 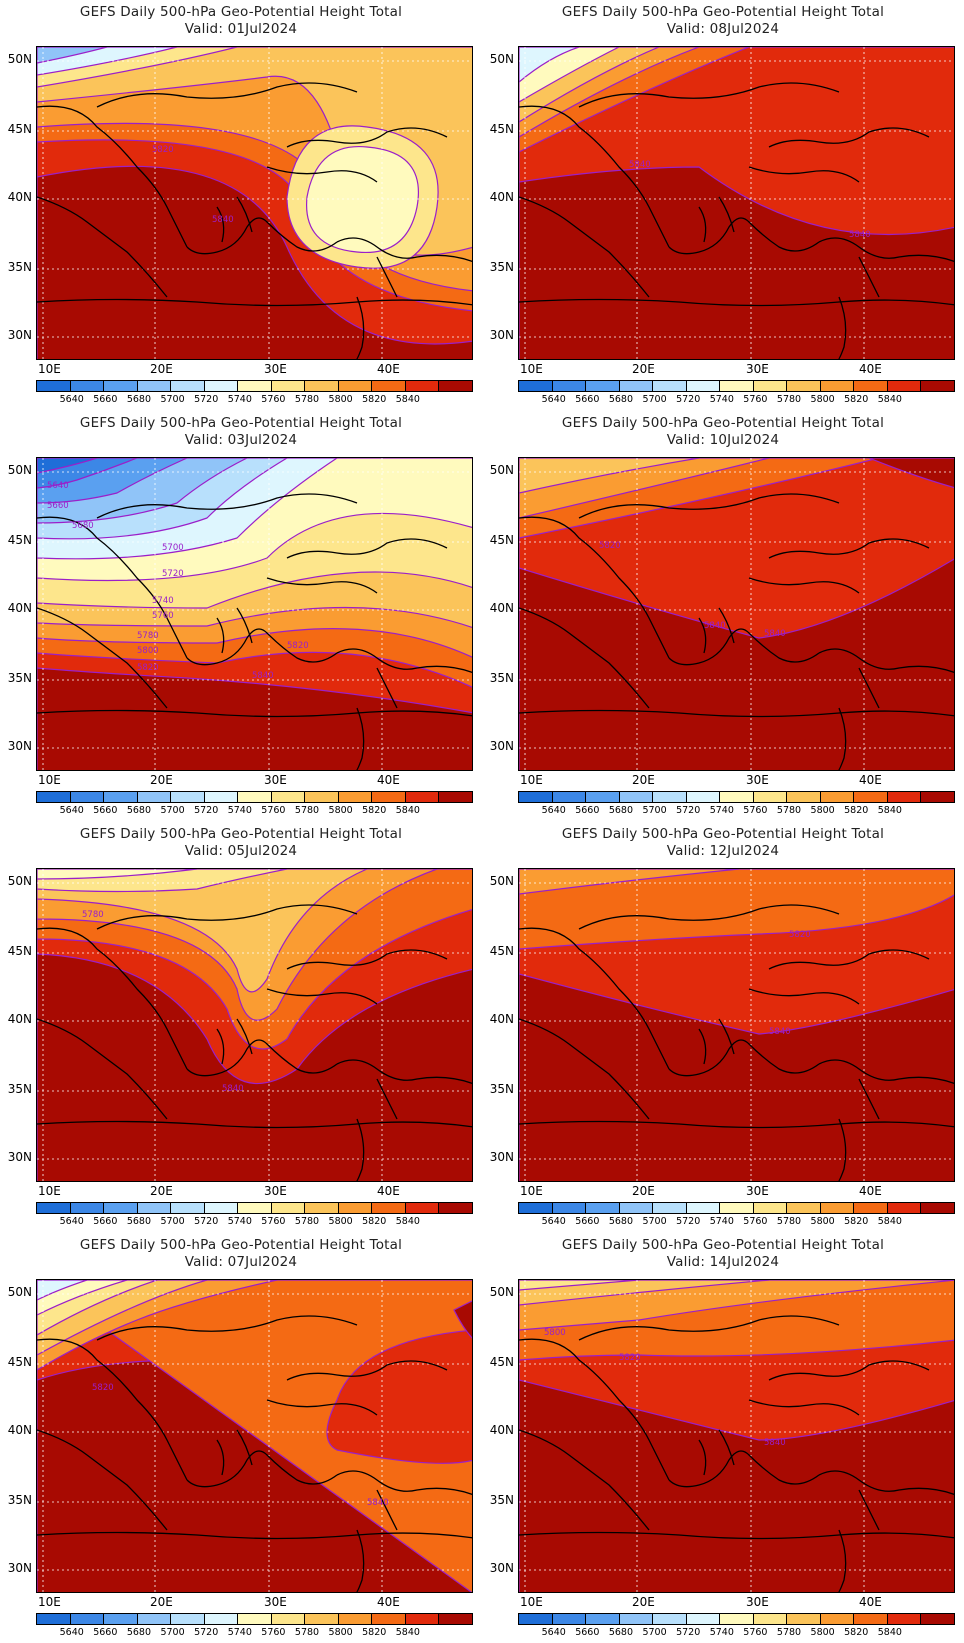 I want to click on contour-label: 5640, so click(x=58, y=486).